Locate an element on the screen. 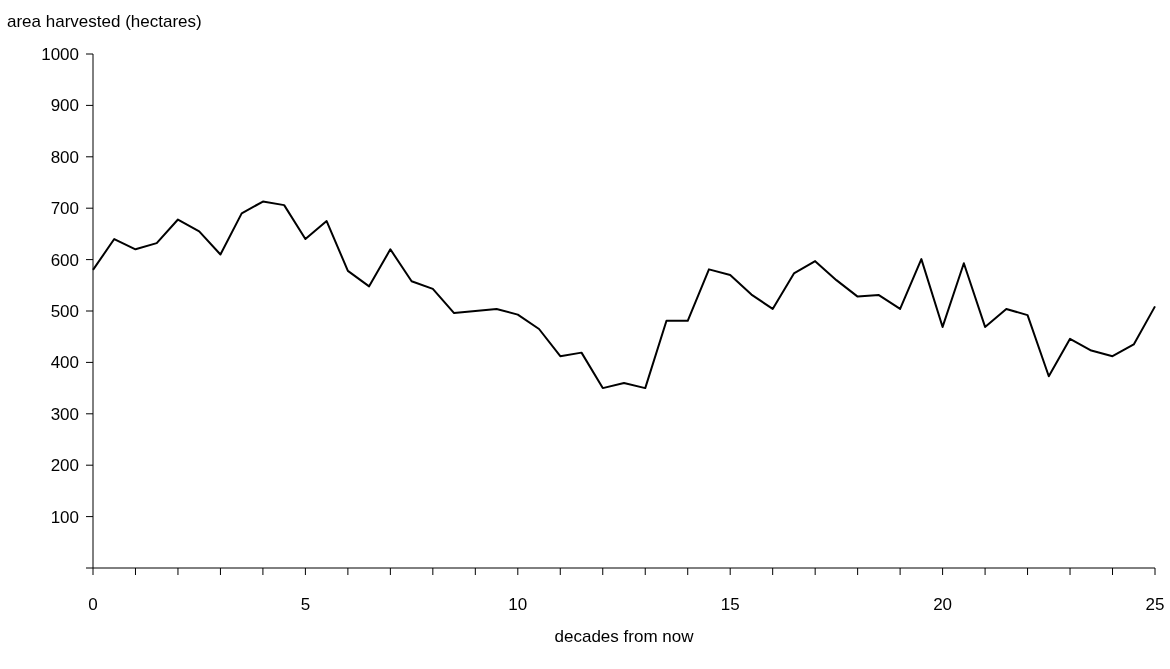 The height and width of the screenshot is (669, 1170). y-tick-label: 300 is located at coordinates (64, 414).